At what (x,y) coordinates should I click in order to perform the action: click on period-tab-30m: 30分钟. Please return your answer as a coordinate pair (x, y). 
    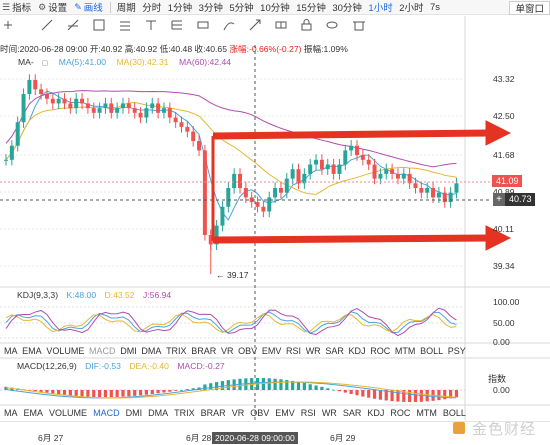
    Looking at the image, I should click on (347, 8).